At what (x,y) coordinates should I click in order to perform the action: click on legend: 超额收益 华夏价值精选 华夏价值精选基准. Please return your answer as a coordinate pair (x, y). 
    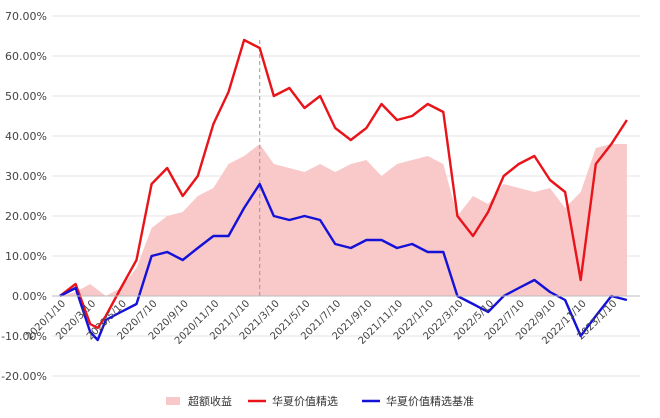
    Looking at the image, I should click on (320, 401).